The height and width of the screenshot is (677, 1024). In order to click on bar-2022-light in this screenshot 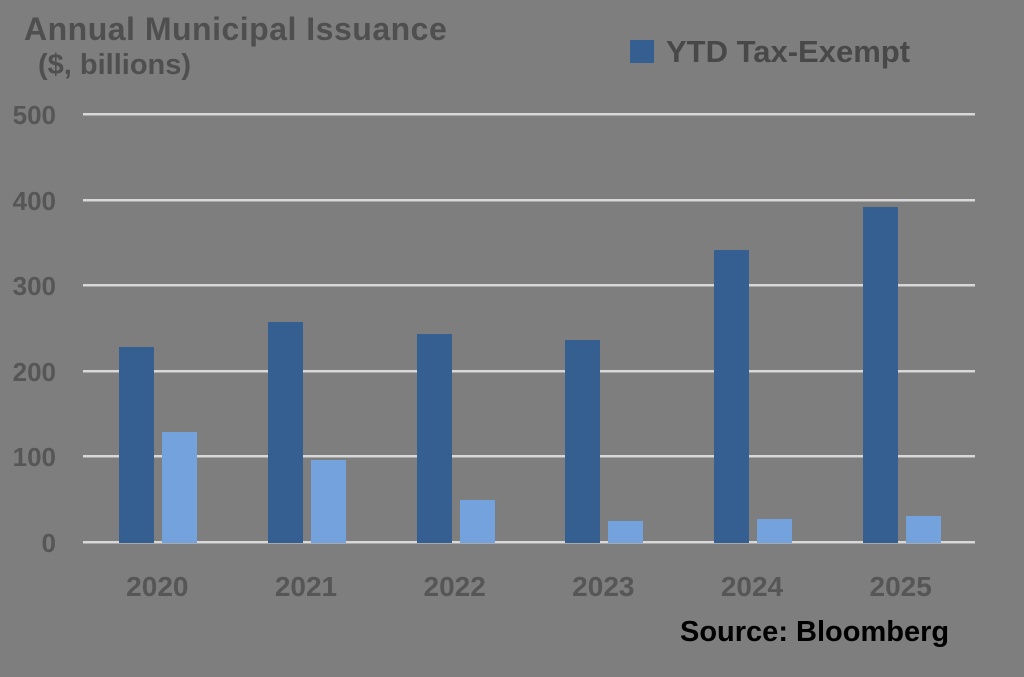, I will do `click(477, 521)`.